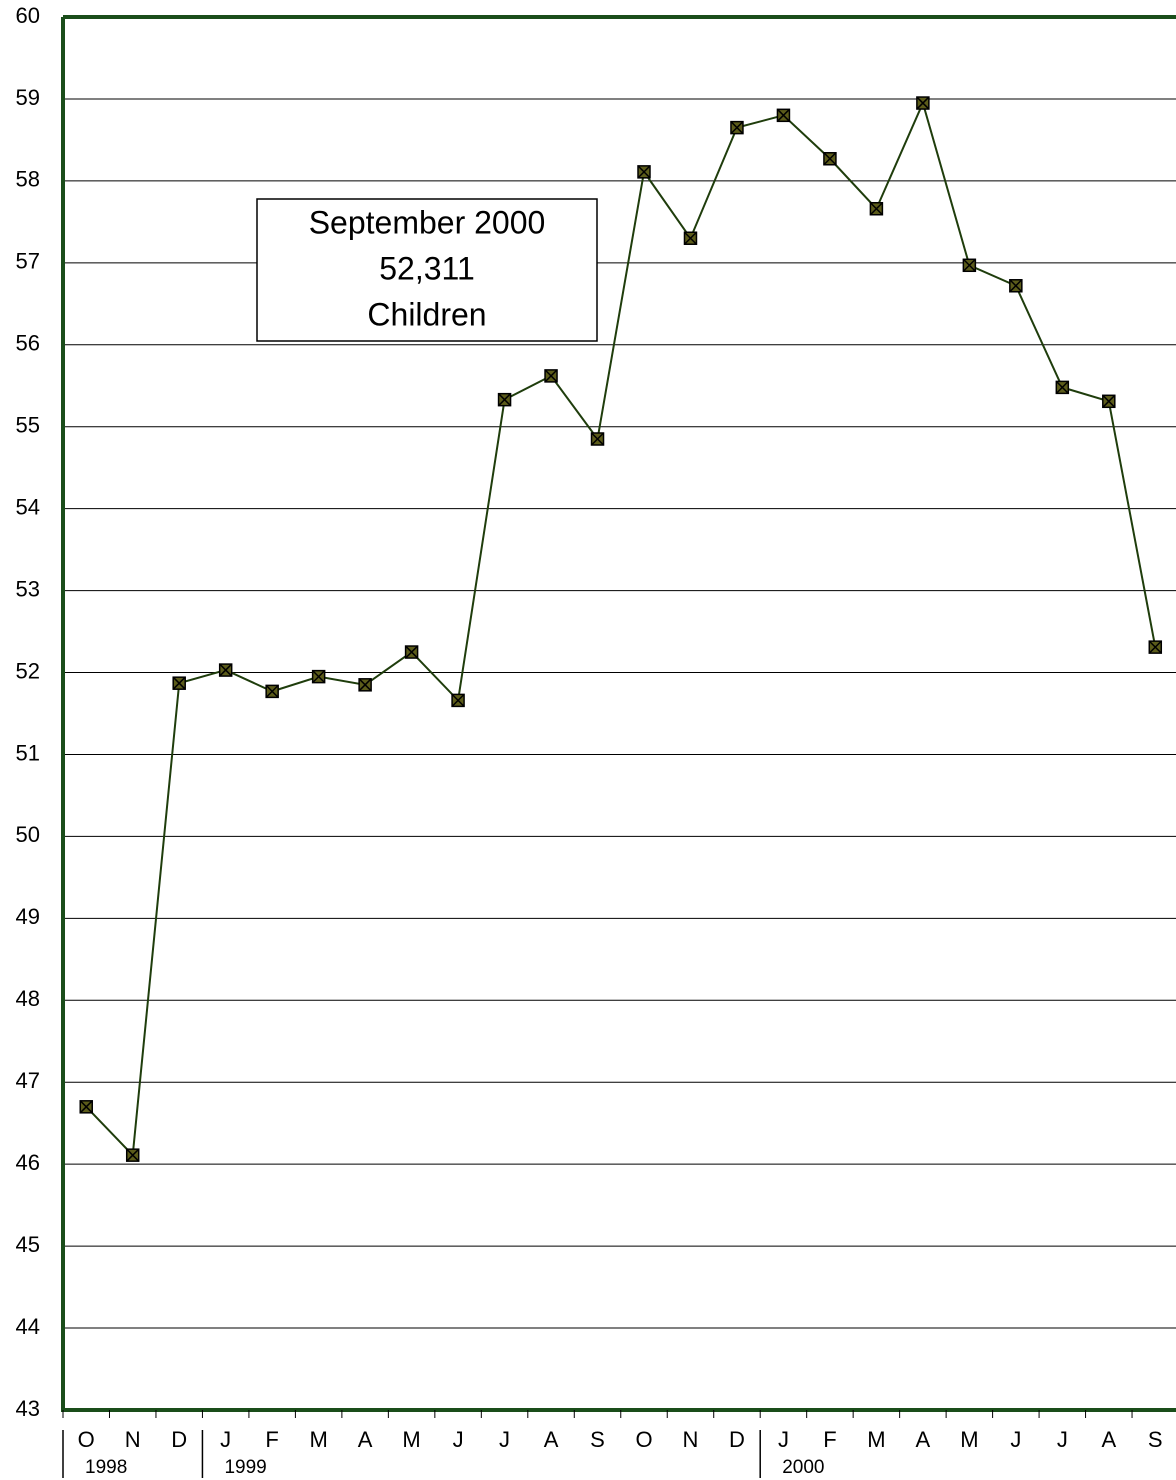 The image size is (1176, 1480). Describe the element at coordinates (28, 916) in the screenshot. I see `y-tick-label: 49` at that location.